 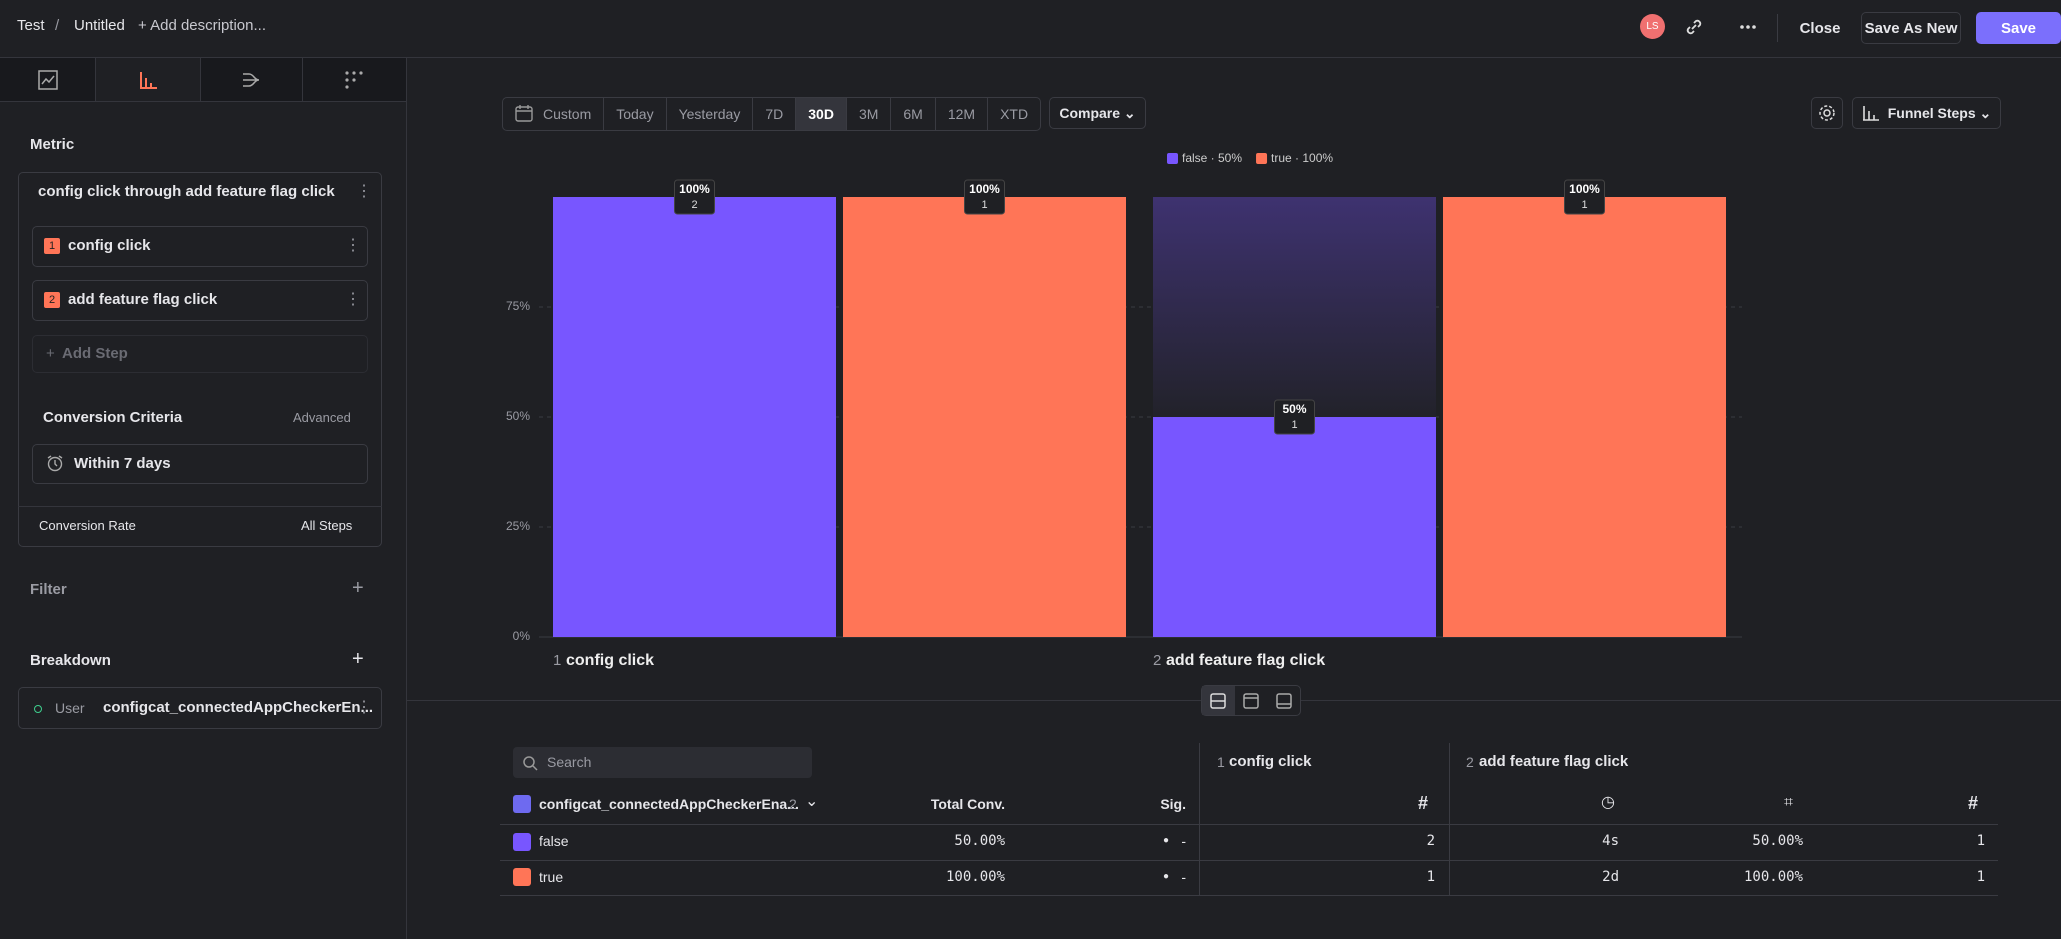 What do you see at coordinates (1212, 158) in the screenshot?
I see `legend-label: false · 50%` at bounding box center [1212, 158].